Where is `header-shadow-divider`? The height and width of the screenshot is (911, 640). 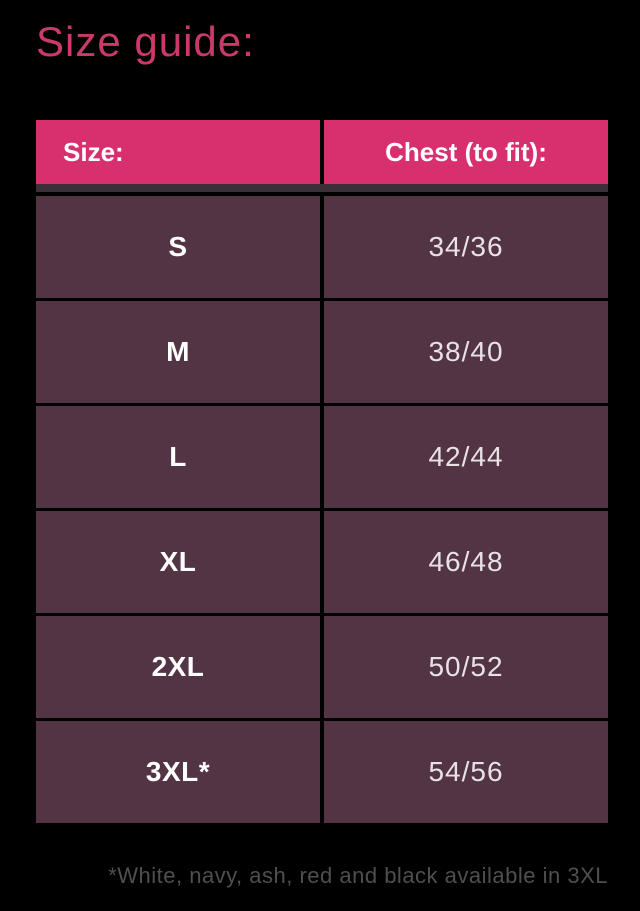
header-shadow-divider is located at coordinates (322, 188).